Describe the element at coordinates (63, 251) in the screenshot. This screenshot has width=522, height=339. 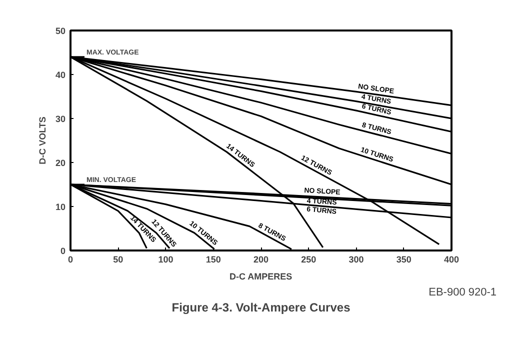
I see `y-tick-label: 0` at that location.